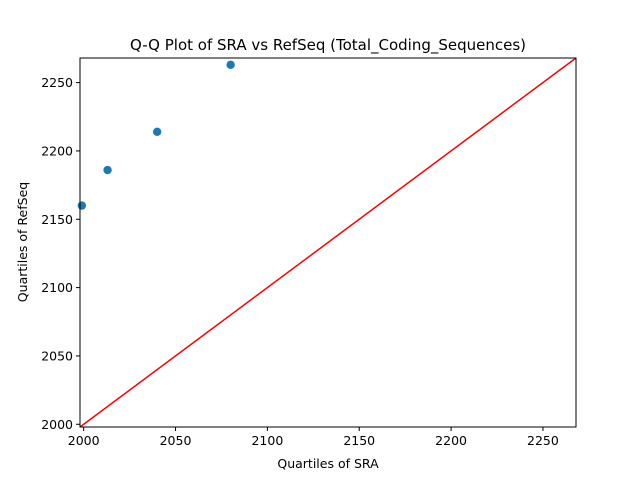 This screenshot has height=480, width=640. I want to click on x-tick-label: 2050, so click(176, 440).